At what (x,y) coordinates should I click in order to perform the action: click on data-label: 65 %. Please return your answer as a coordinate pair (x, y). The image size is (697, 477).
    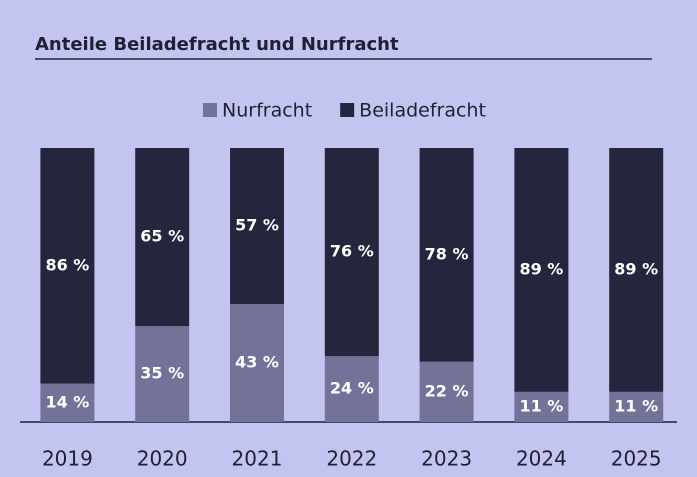
    Looking at the image, I should click on (162, 236).